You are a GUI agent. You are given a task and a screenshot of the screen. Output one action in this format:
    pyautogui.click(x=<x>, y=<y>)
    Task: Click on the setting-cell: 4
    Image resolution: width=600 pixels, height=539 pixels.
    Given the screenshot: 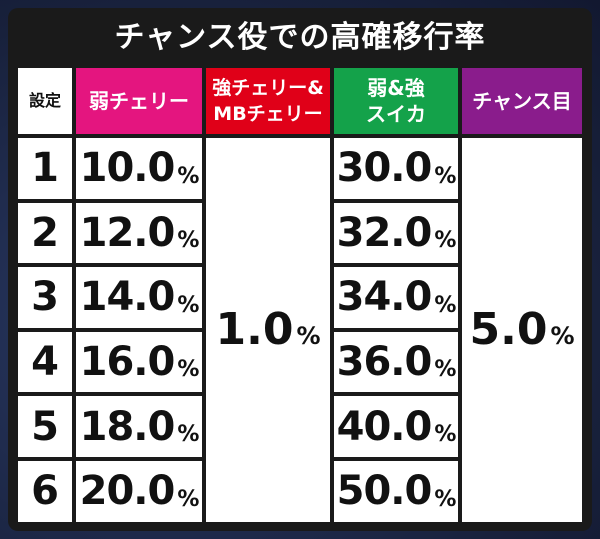 What is the action you would take?
    pyautogui.click(x=45, y=362)
    